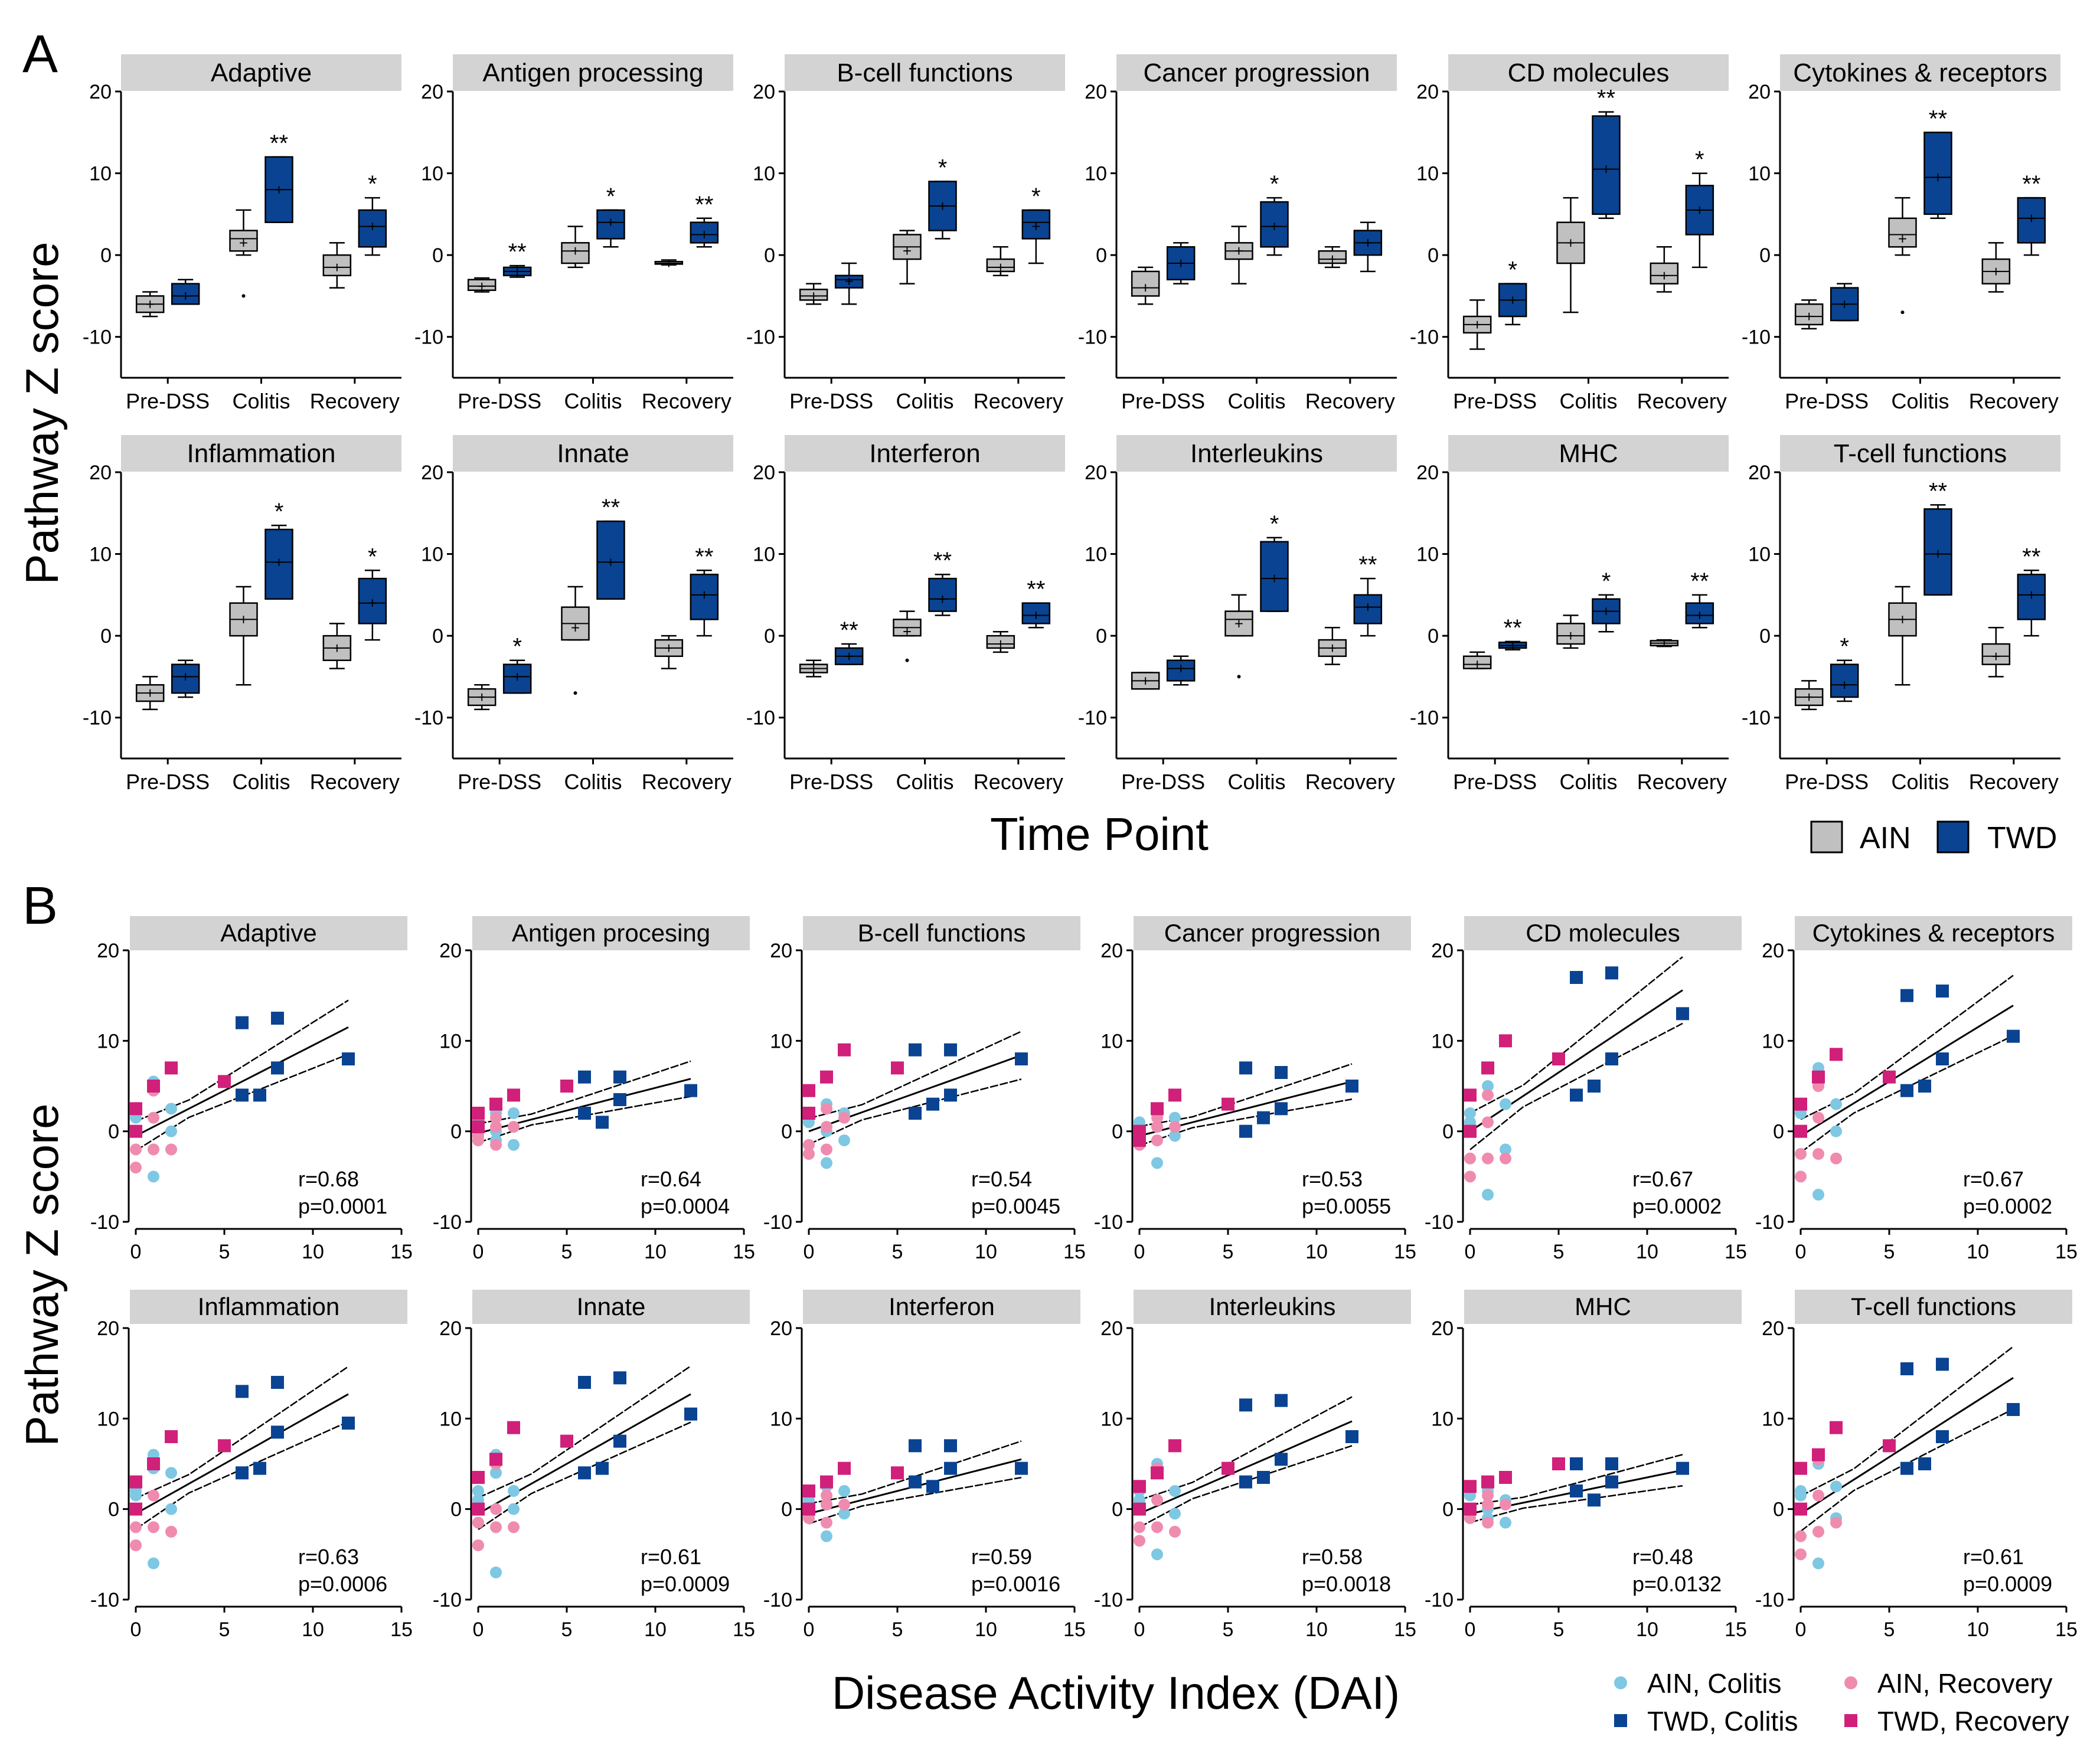 The height and width of the screenshot is (1756, 2100). I want to click on legend-ain-label: AIN, so click(1885, 838).